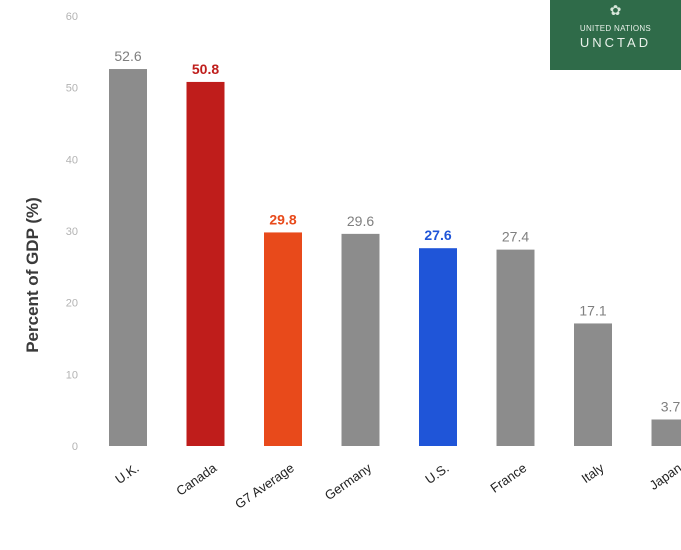  I want to click on y-tick-label: 40, so click(72, 160).